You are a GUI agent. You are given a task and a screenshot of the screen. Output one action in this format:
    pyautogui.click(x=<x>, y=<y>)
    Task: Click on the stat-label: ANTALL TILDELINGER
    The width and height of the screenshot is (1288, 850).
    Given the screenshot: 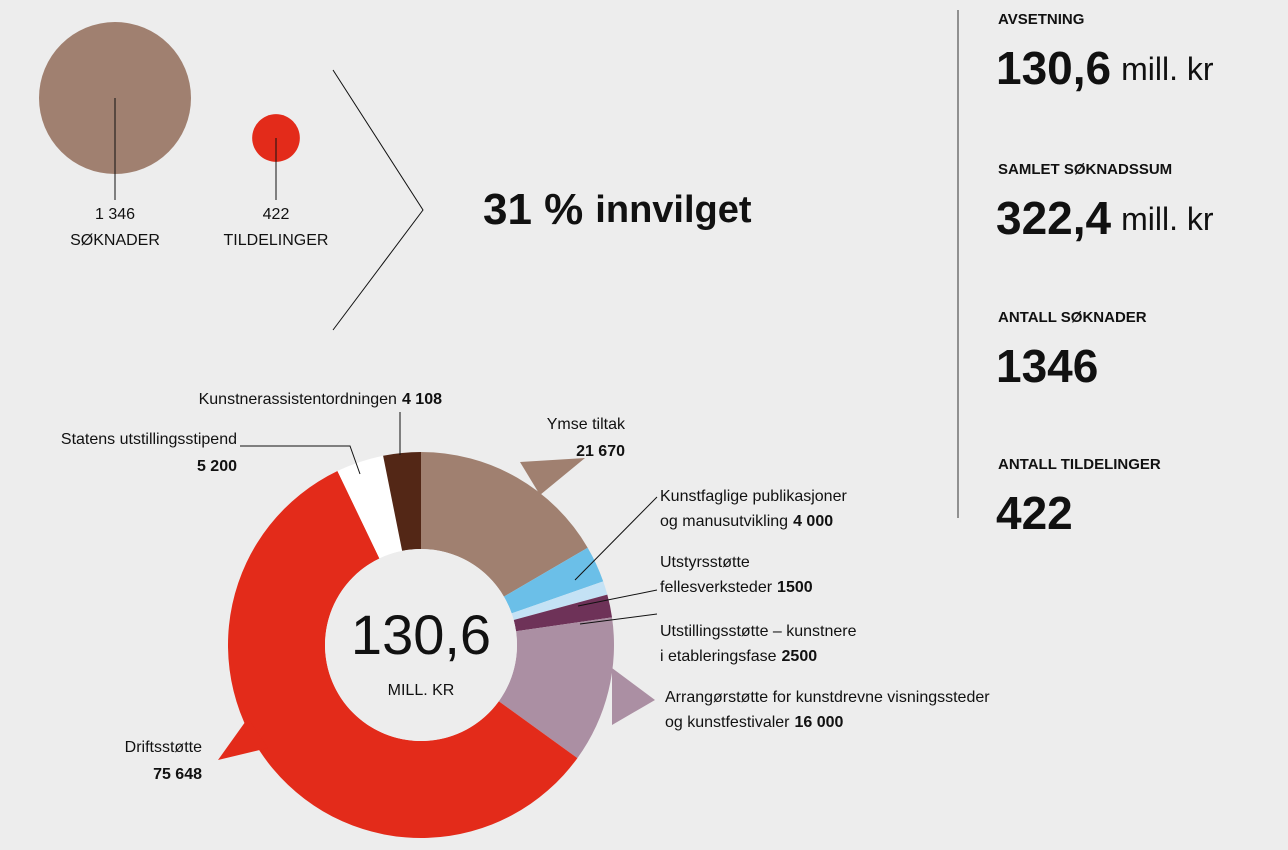 What is the action you would take?
    pyautogui.click(x=1079, y=464)
    